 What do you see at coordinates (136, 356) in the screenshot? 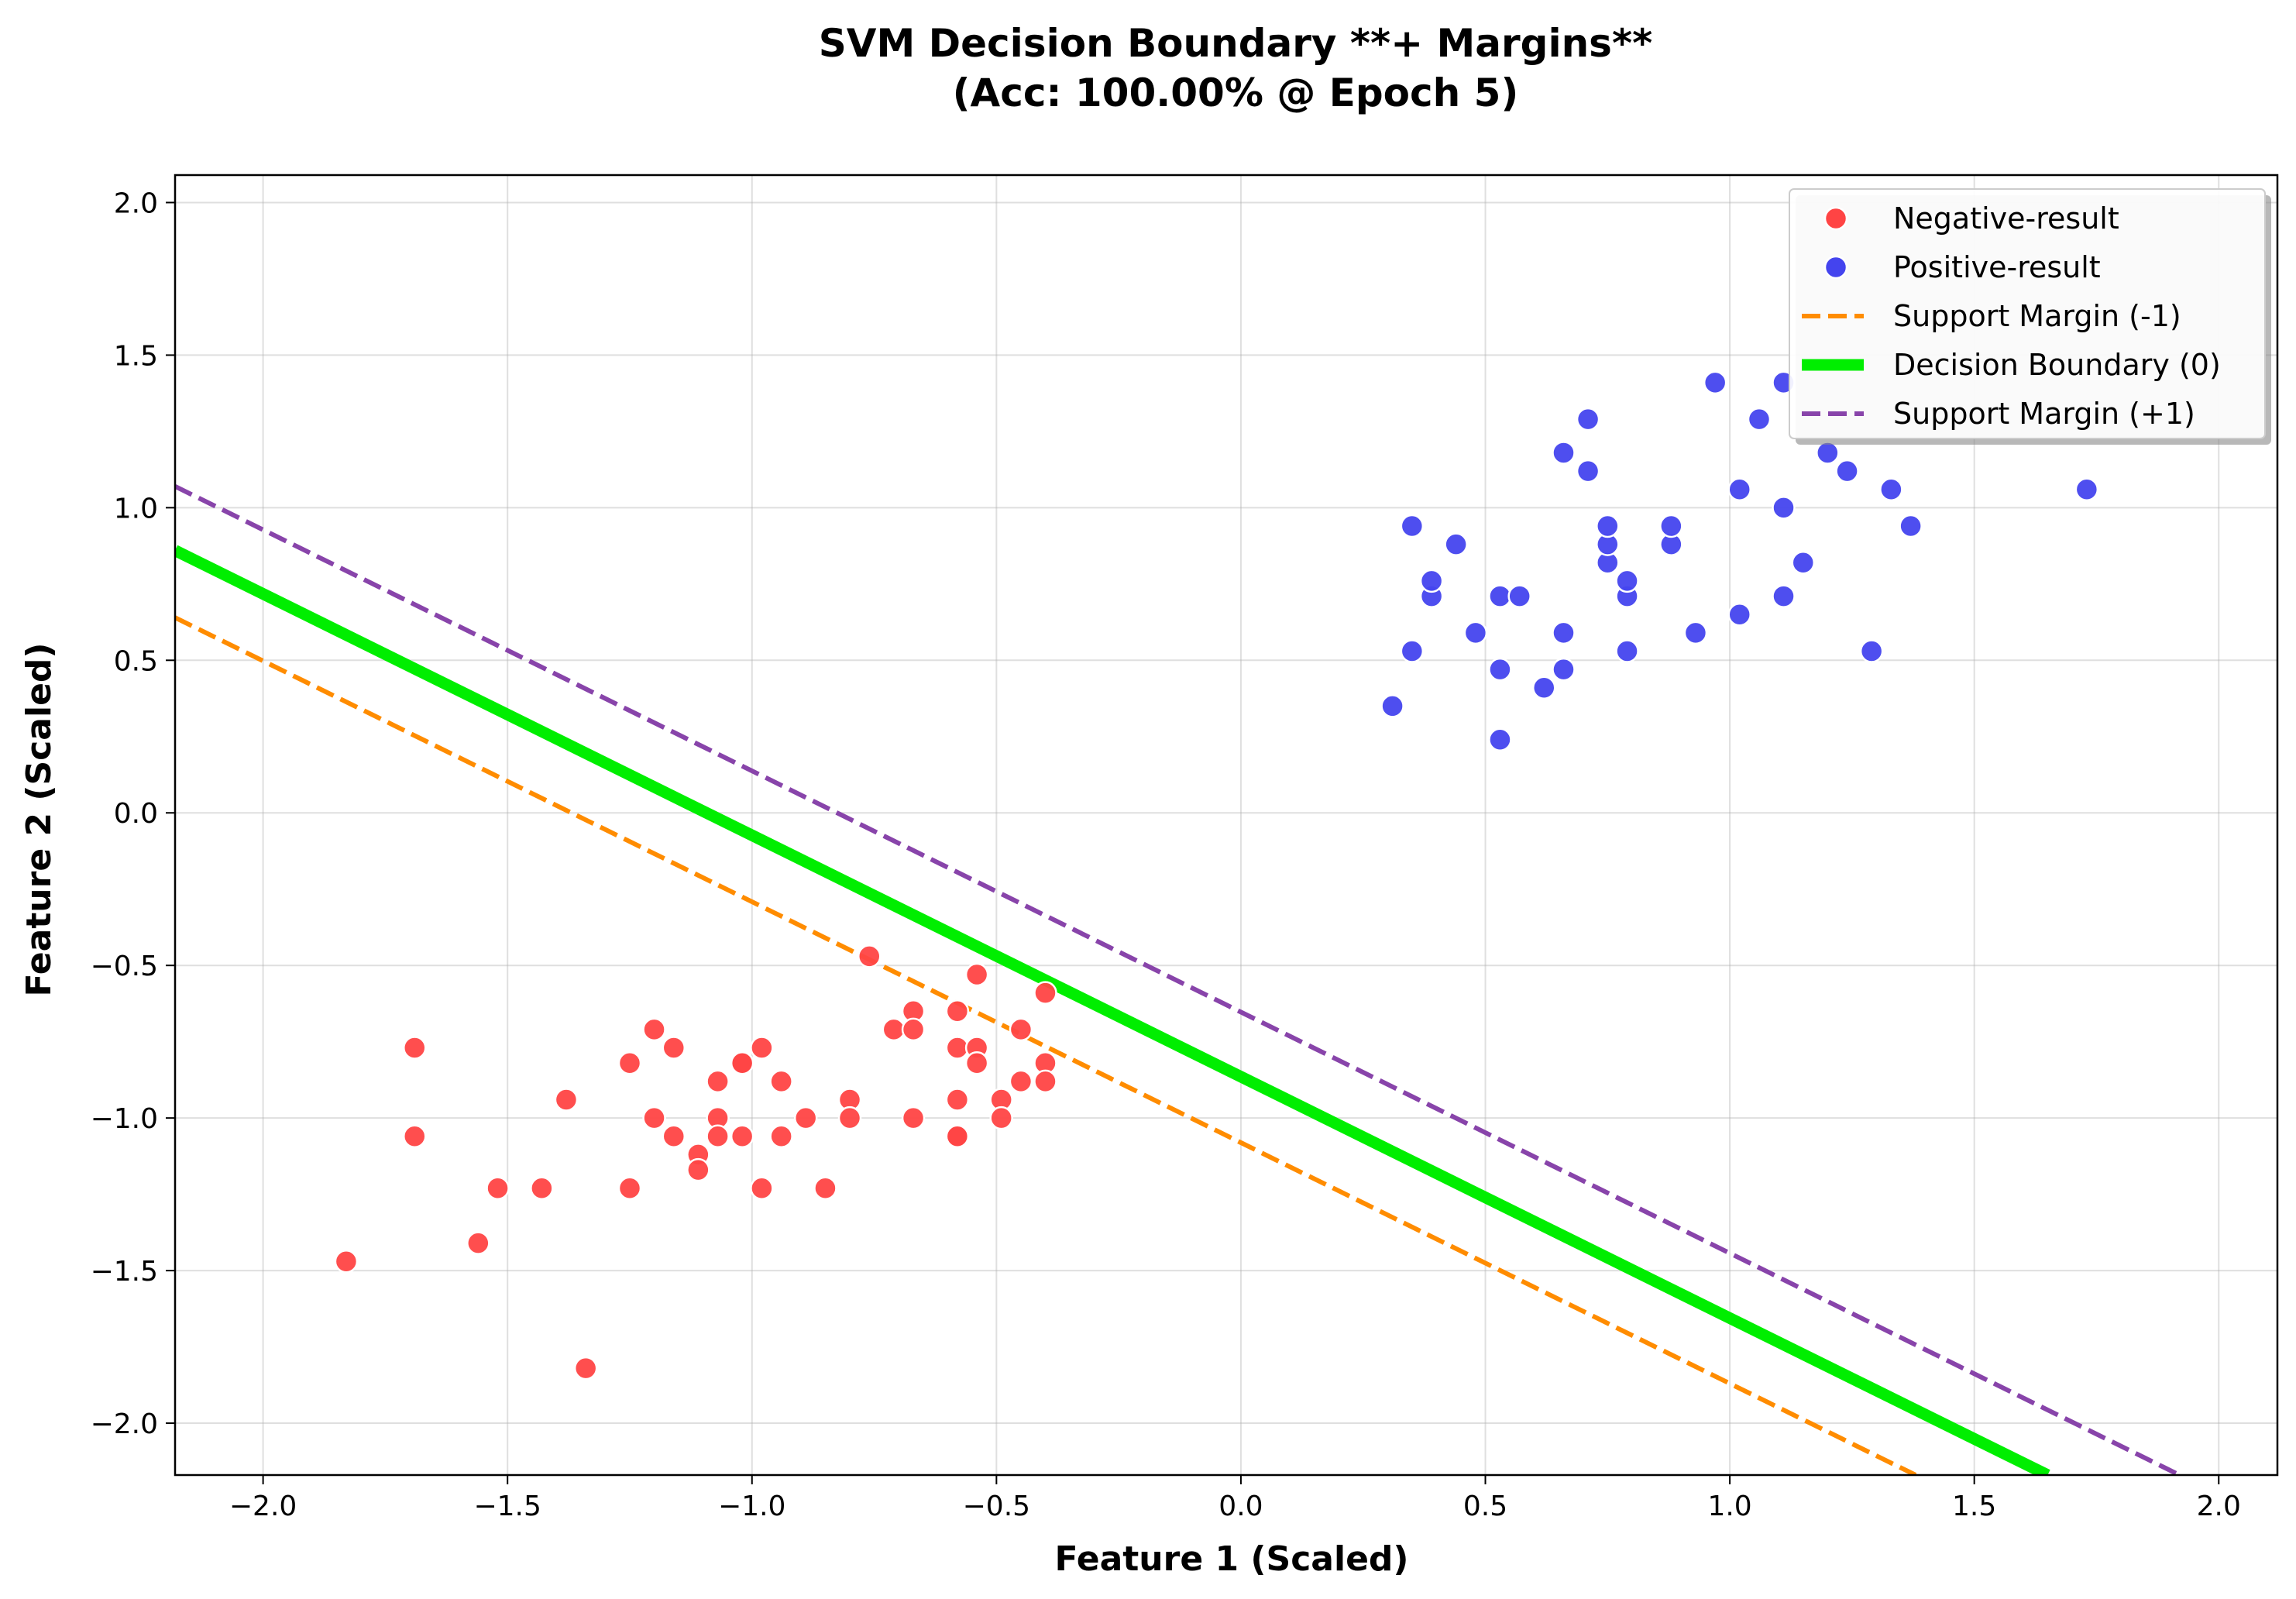
I see `y-tick-label: 1.5` at bounding box center [136, 356].